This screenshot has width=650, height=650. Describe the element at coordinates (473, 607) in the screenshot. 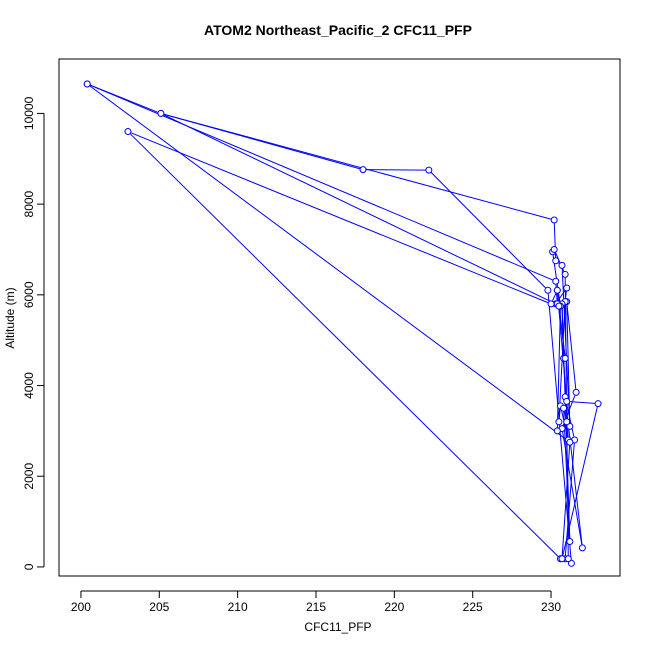

I see `x-tick-label: 225` at that location.